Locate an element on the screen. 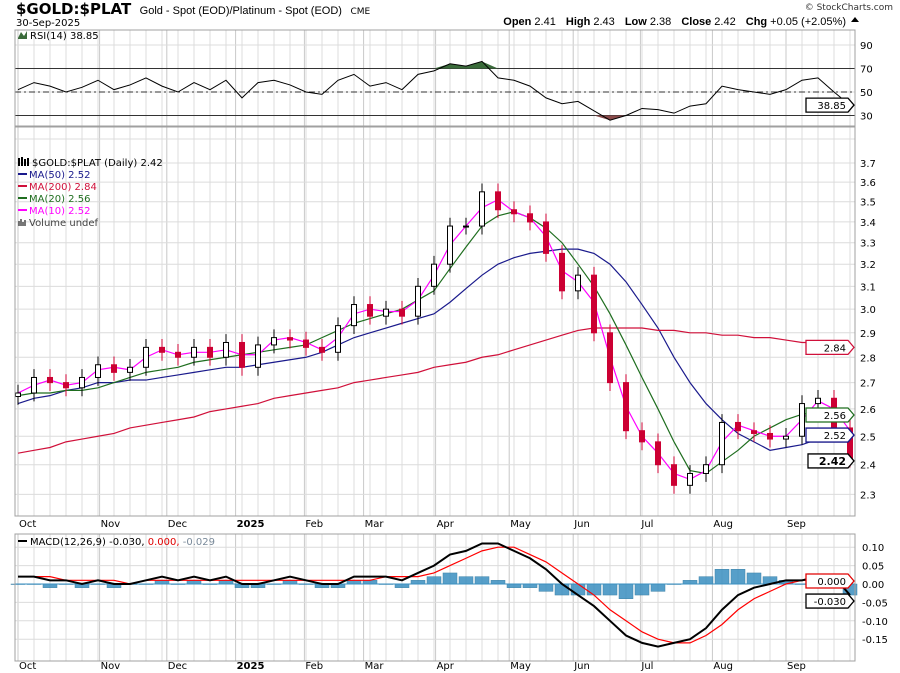 The height and width of the screenshot is (673, 900). chg-label: Chg is located at coordinates (756, 22).